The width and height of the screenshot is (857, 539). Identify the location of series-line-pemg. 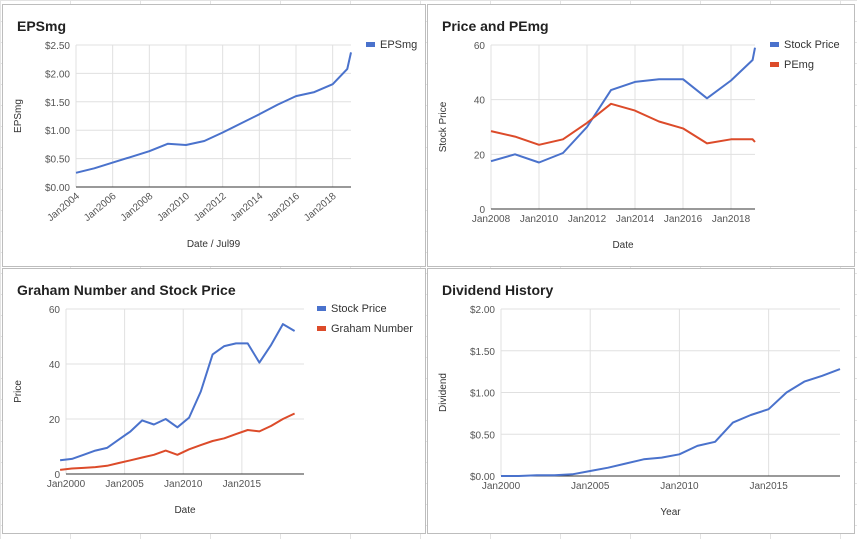
(623, 124).